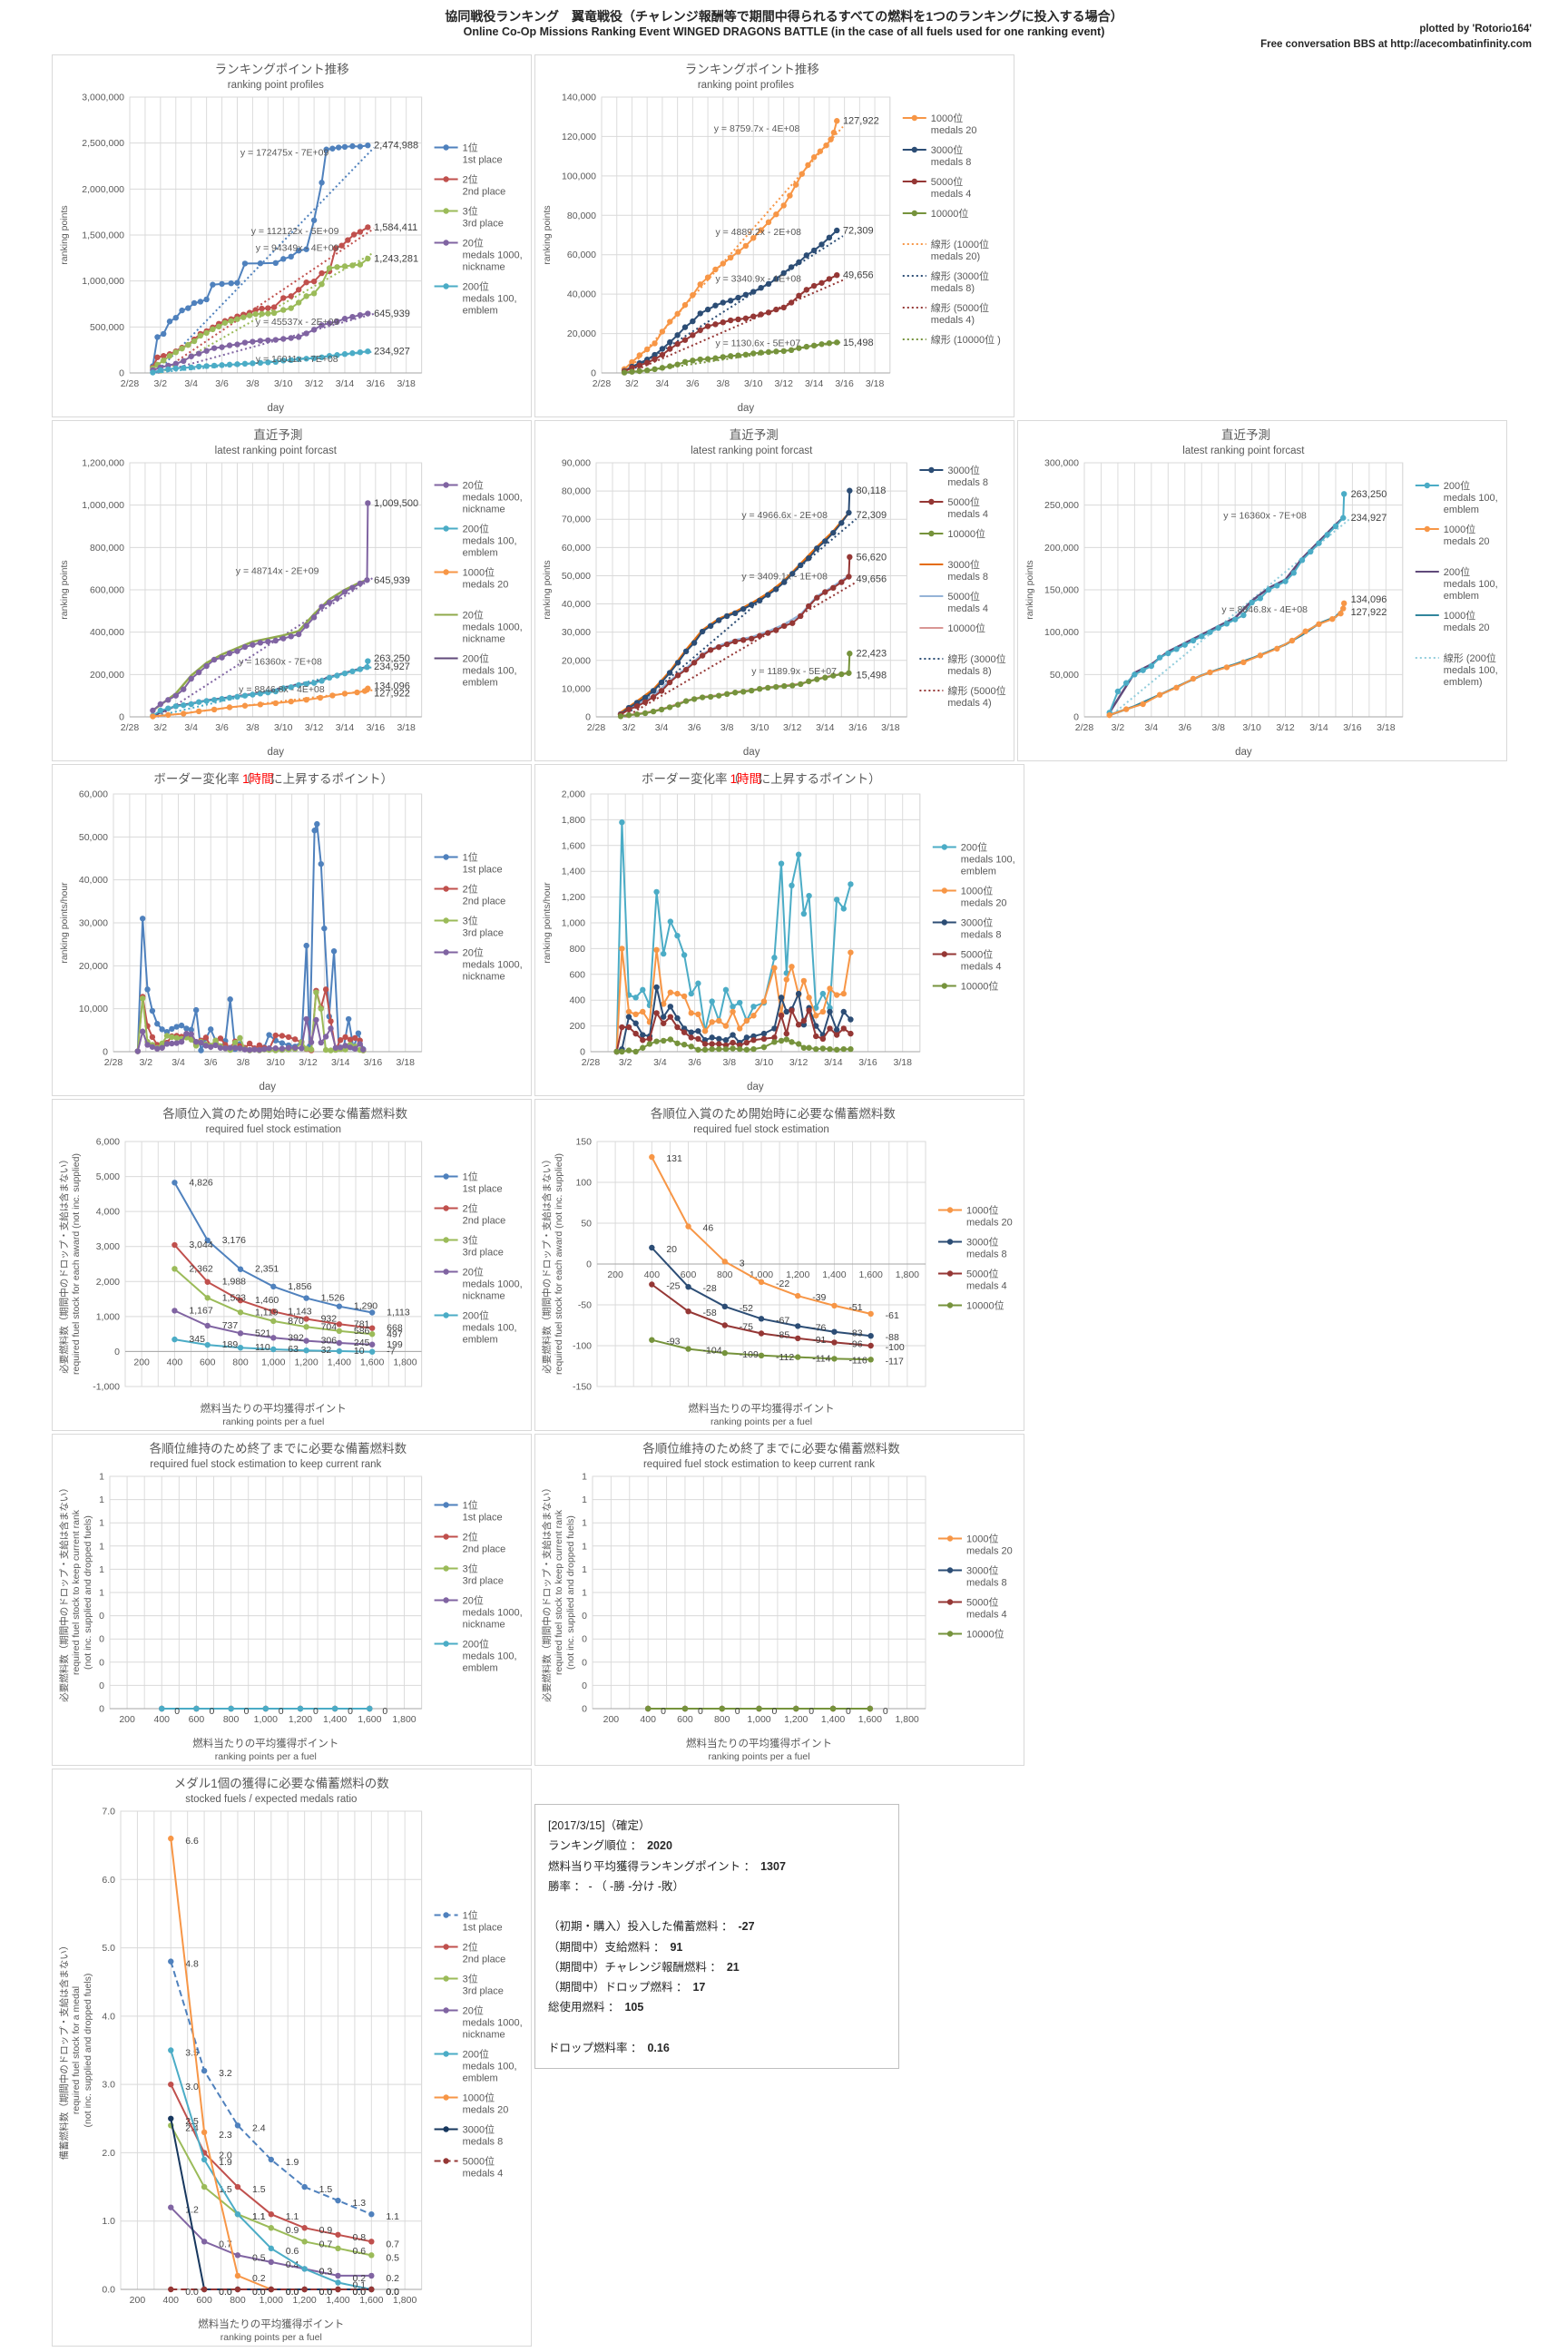  What do you see at coordinates (980, 986) in the screenshot?
I see `svg-text: 10000位` at bounding box center [980, 986].